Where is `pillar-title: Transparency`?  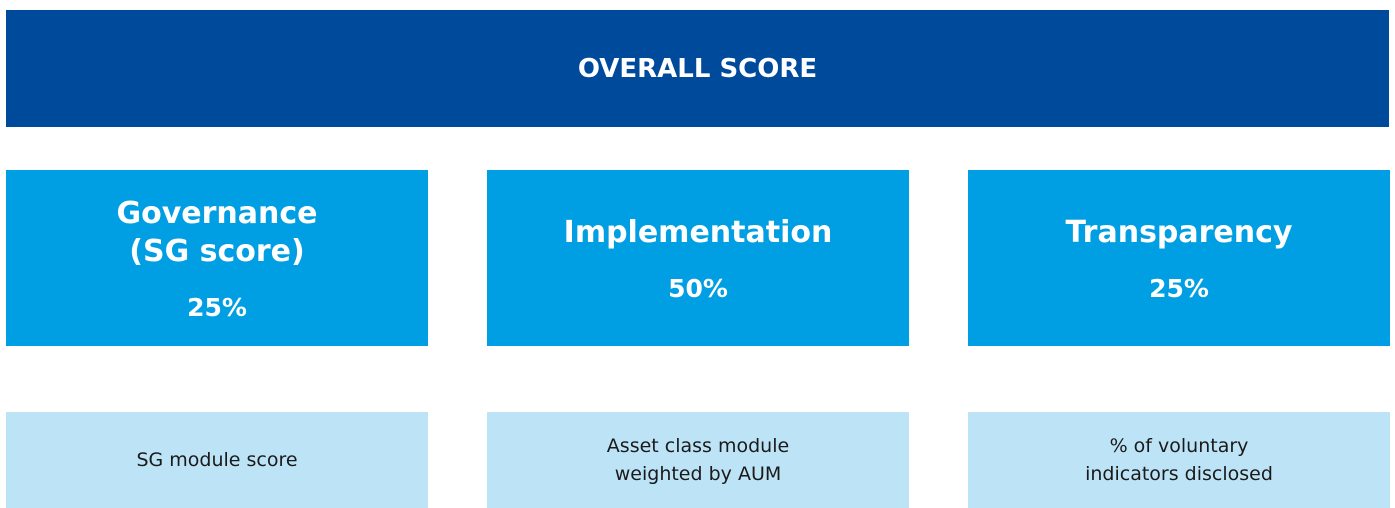 pillar-title: Transparency is located at coordinates (1179, 232).